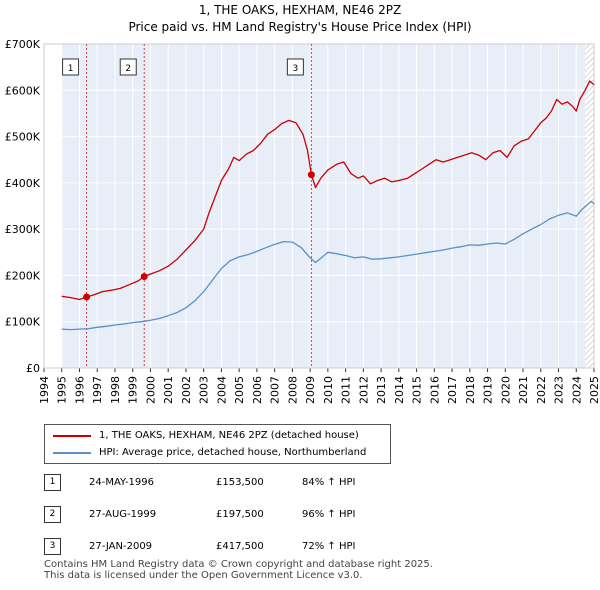  What do you see at coordinates (121, 546) in the screenshot?
I see `transaction-date: 27-JAN-2009` at bounding box center [121, 546].